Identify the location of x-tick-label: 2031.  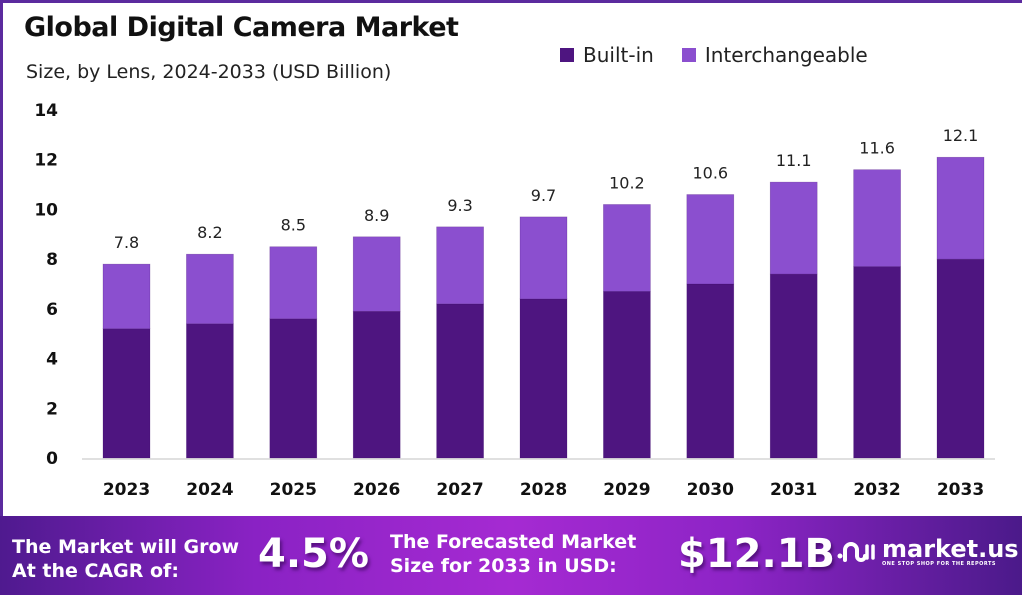
(793, 490).